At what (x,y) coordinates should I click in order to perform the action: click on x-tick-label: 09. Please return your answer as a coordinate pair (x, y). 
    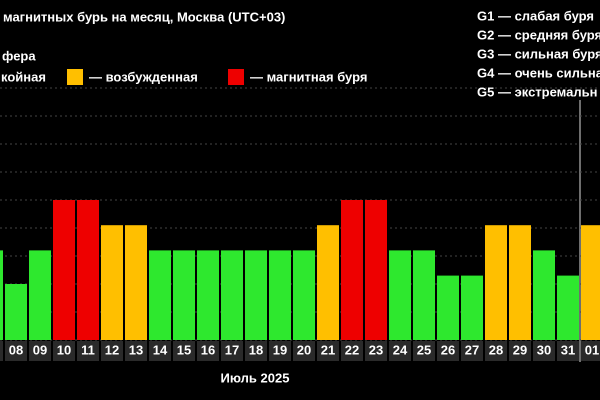
    Looking at the image, I should click on (40, 349).